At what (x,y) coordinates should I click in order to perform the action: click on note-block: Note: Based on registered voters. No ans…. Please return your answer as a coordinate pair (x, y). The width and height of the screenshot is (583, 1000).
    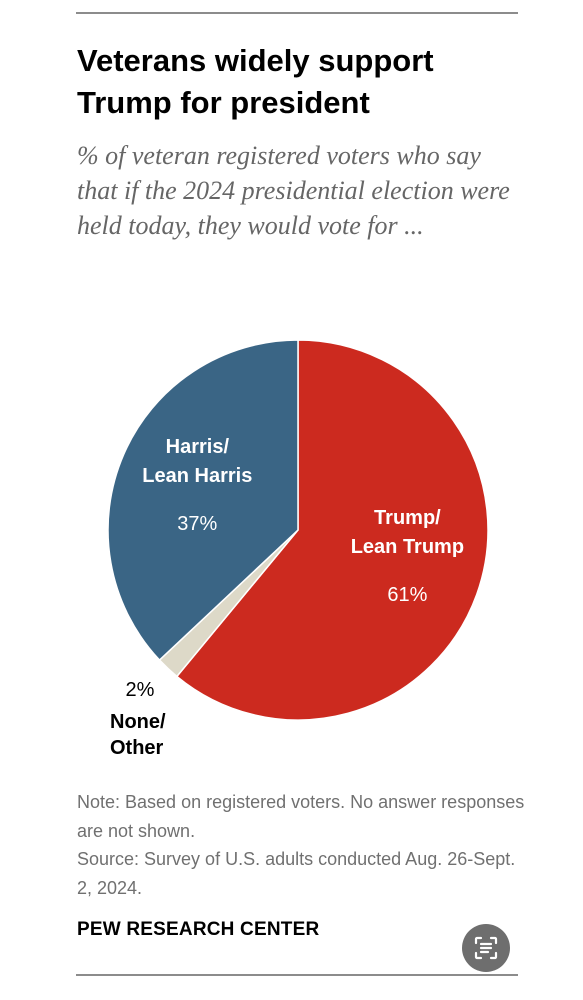
    Looking at the image, I should click on (302, 845).